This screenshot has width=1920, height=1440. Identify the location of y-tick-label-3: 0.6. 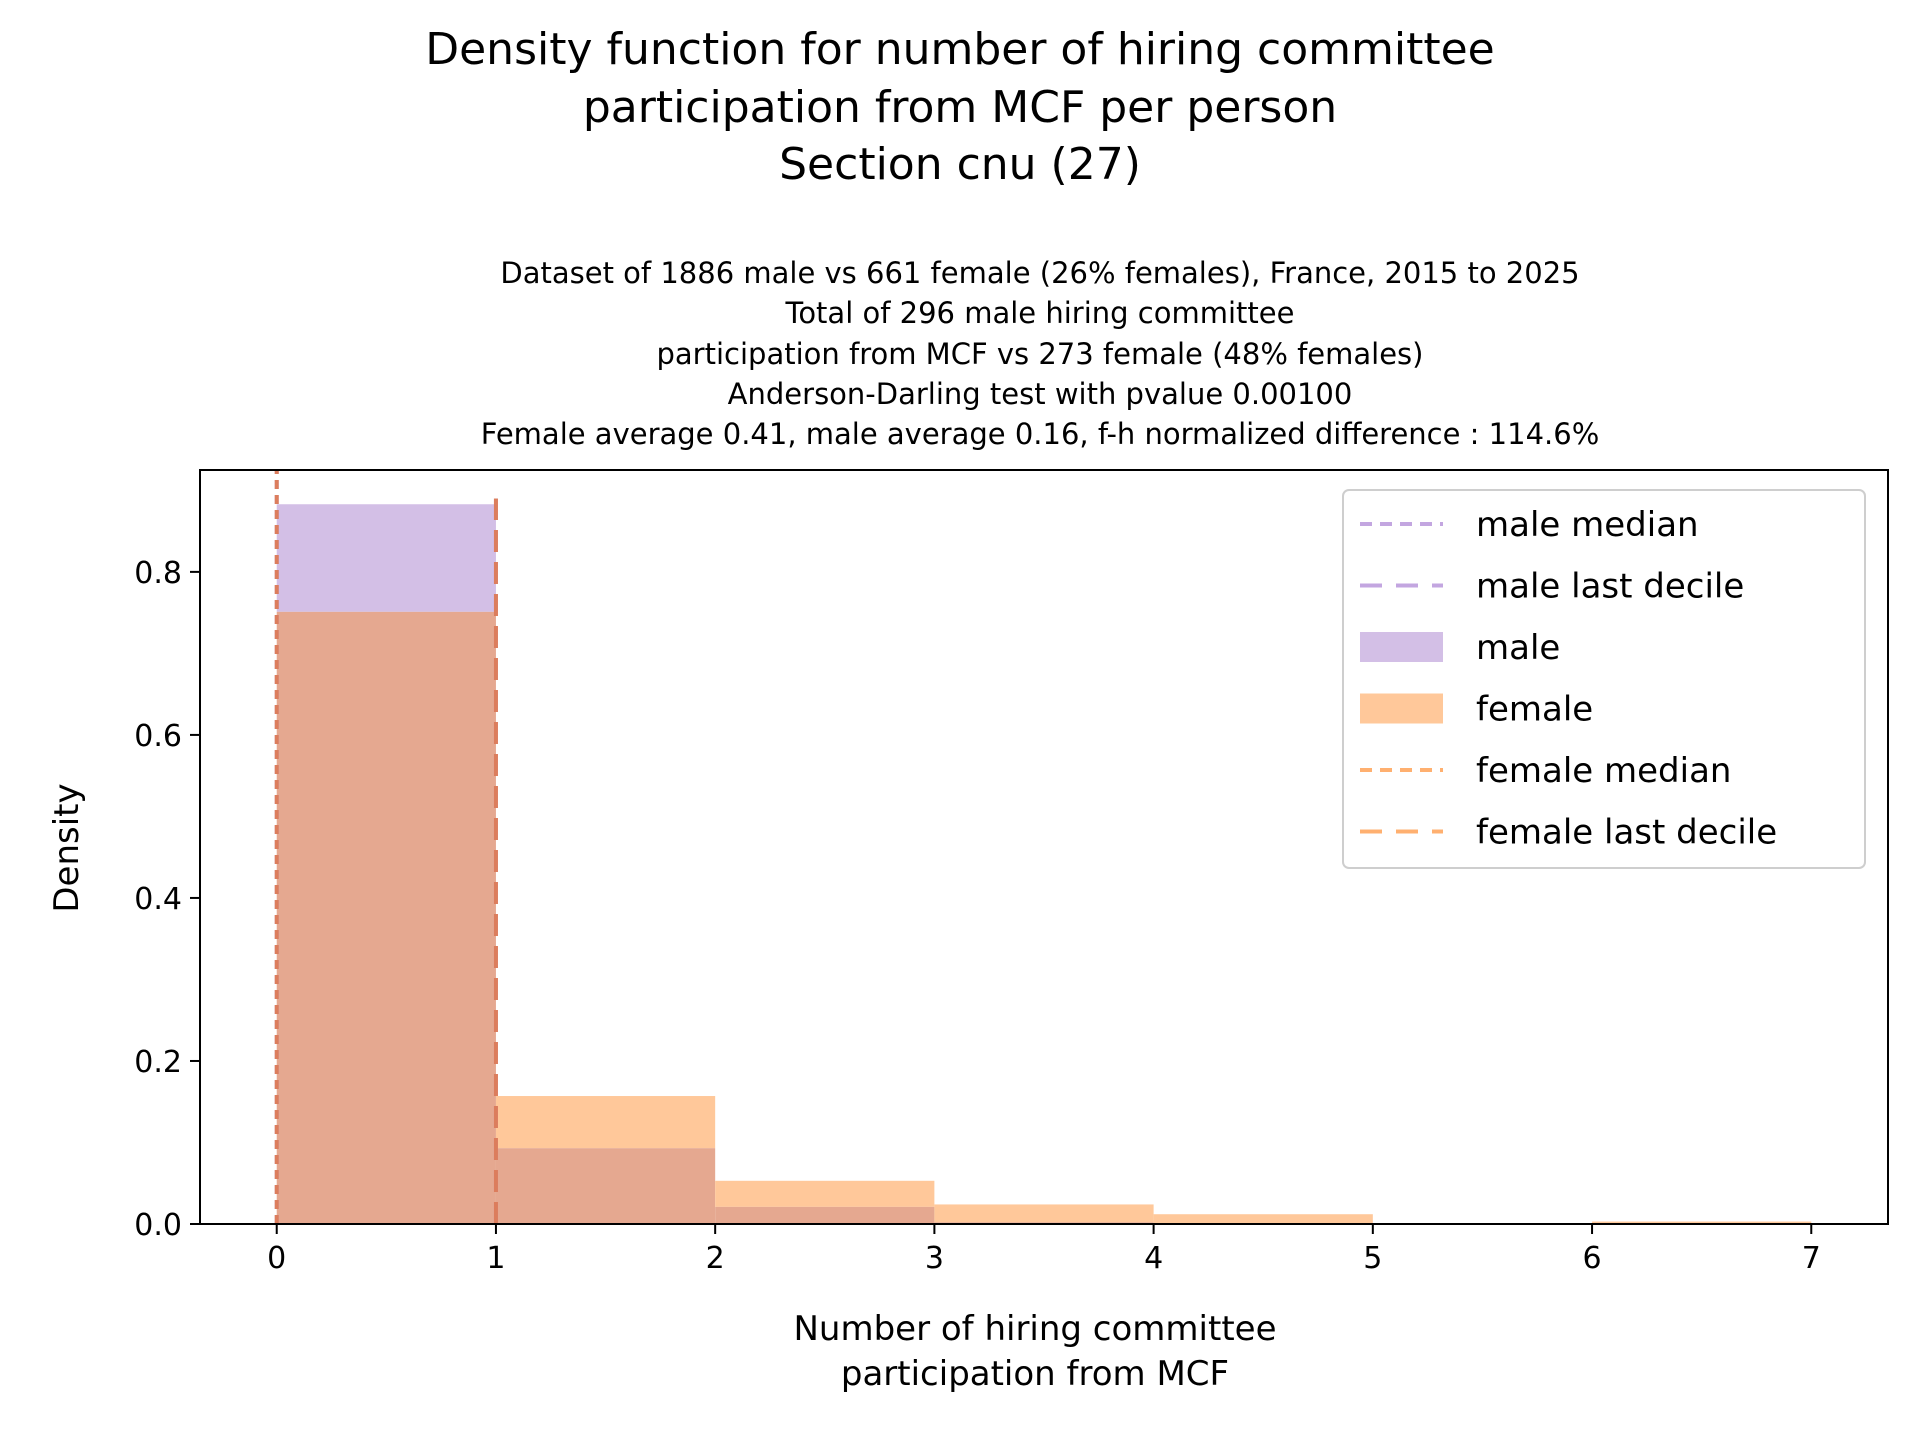
(158, 736).